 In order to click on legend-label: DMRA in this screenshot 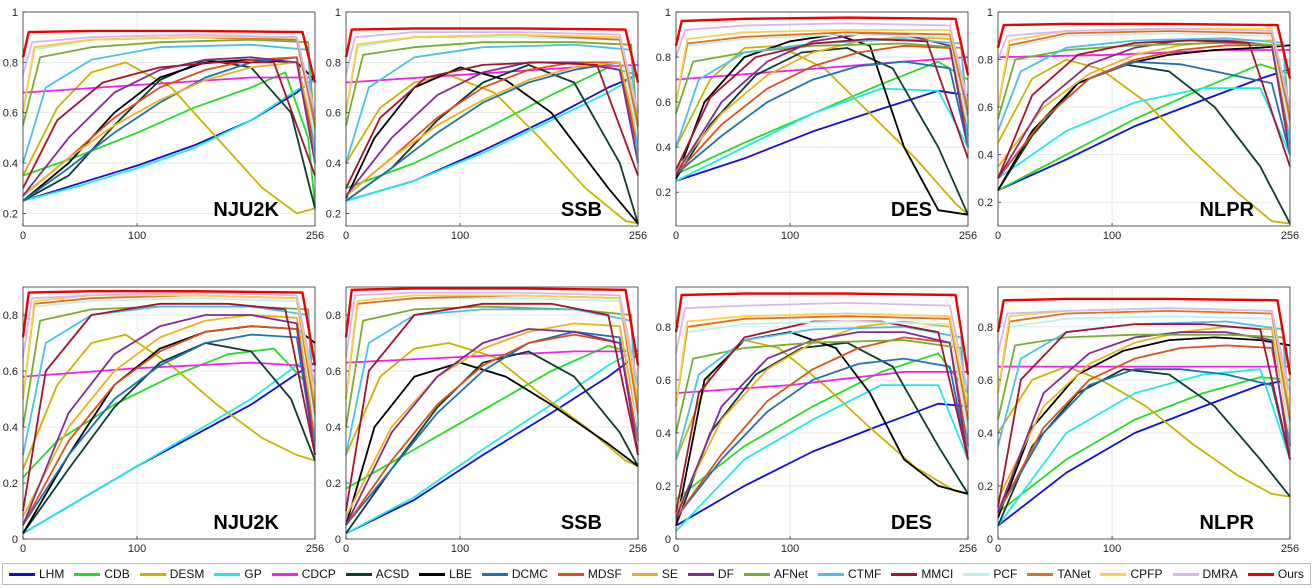, I will do `click(1220, 574)`.